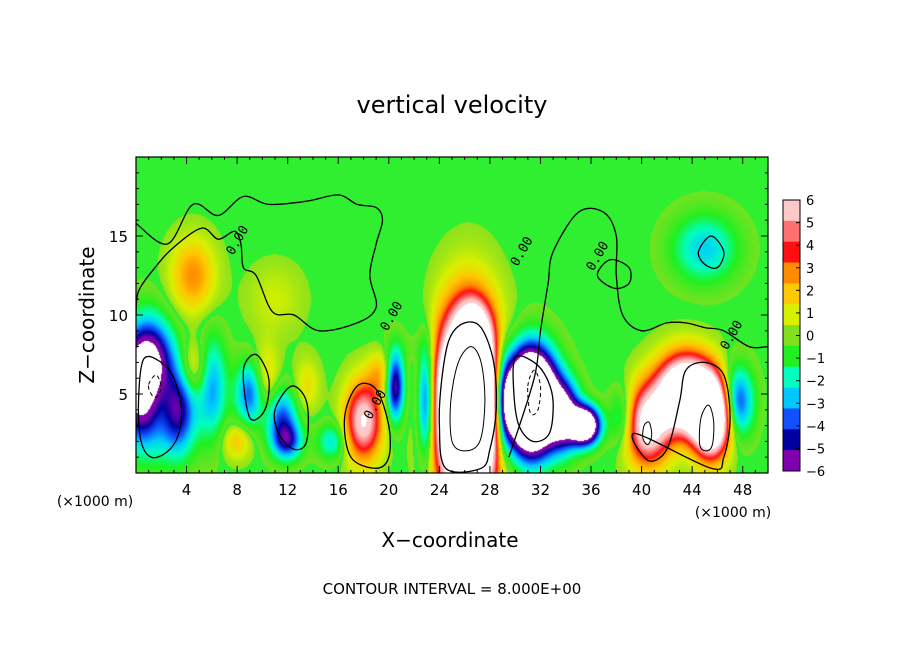  Describe the element at coordinates (810, 201) in the screenshot. I see `colorbar-label-0: 6` at that location.